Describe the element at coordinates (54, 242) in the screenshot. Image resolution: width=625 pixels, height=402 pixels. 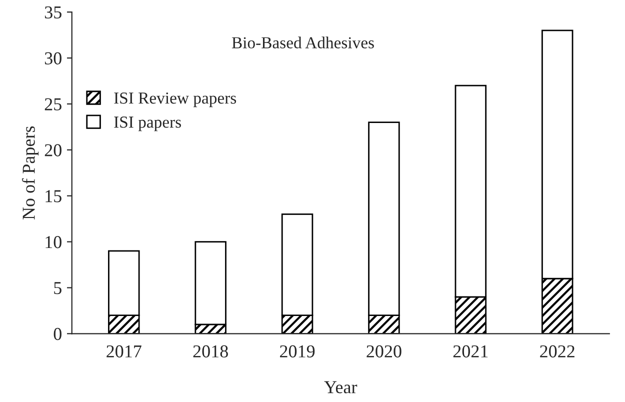
I see `y-tick-label: 10` at that location.